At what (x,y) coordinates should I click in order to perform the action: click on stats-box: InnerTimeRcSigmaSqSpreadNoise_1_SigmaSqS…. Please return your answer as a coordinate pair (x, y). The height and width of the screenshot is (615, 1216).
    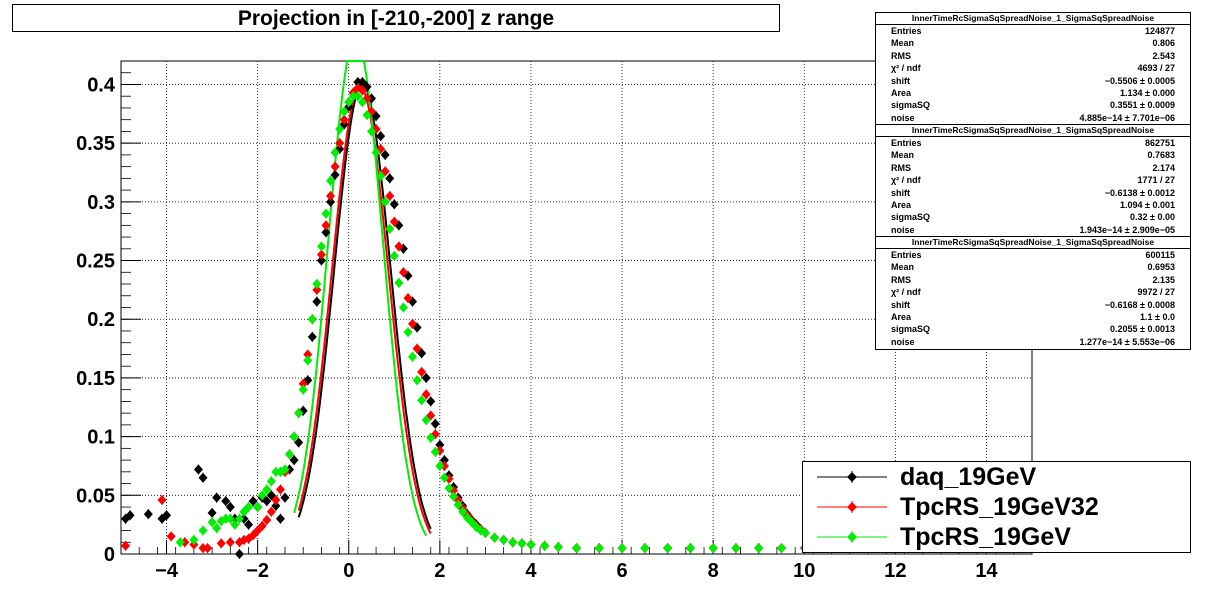
    Looking at the image, I should click on (1033, 69).